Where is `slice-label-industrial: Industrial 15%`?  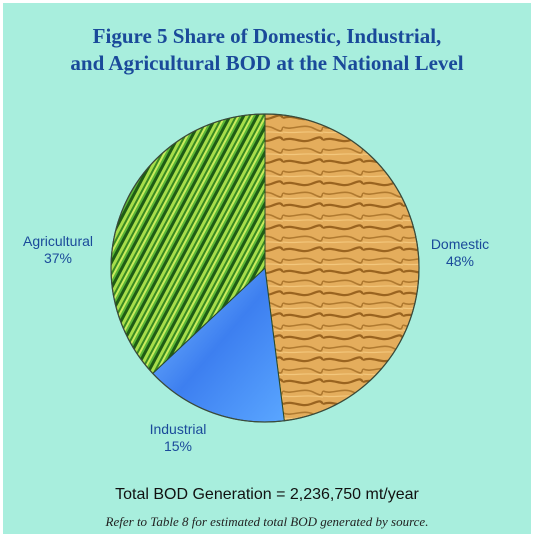 slice-label-industrial: Industrial 15% is located at coordinates (178, 438).